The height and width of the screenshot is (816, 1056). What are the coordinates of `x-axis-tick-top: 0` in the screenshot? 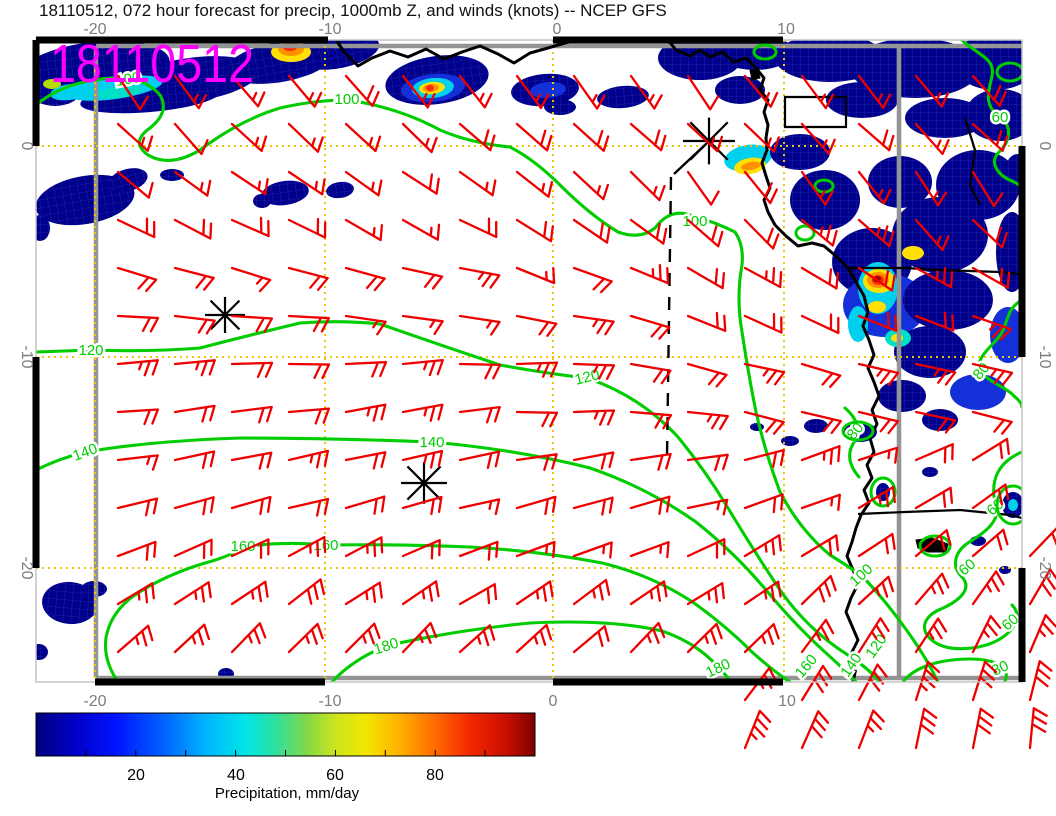 It's located at (557, 29).